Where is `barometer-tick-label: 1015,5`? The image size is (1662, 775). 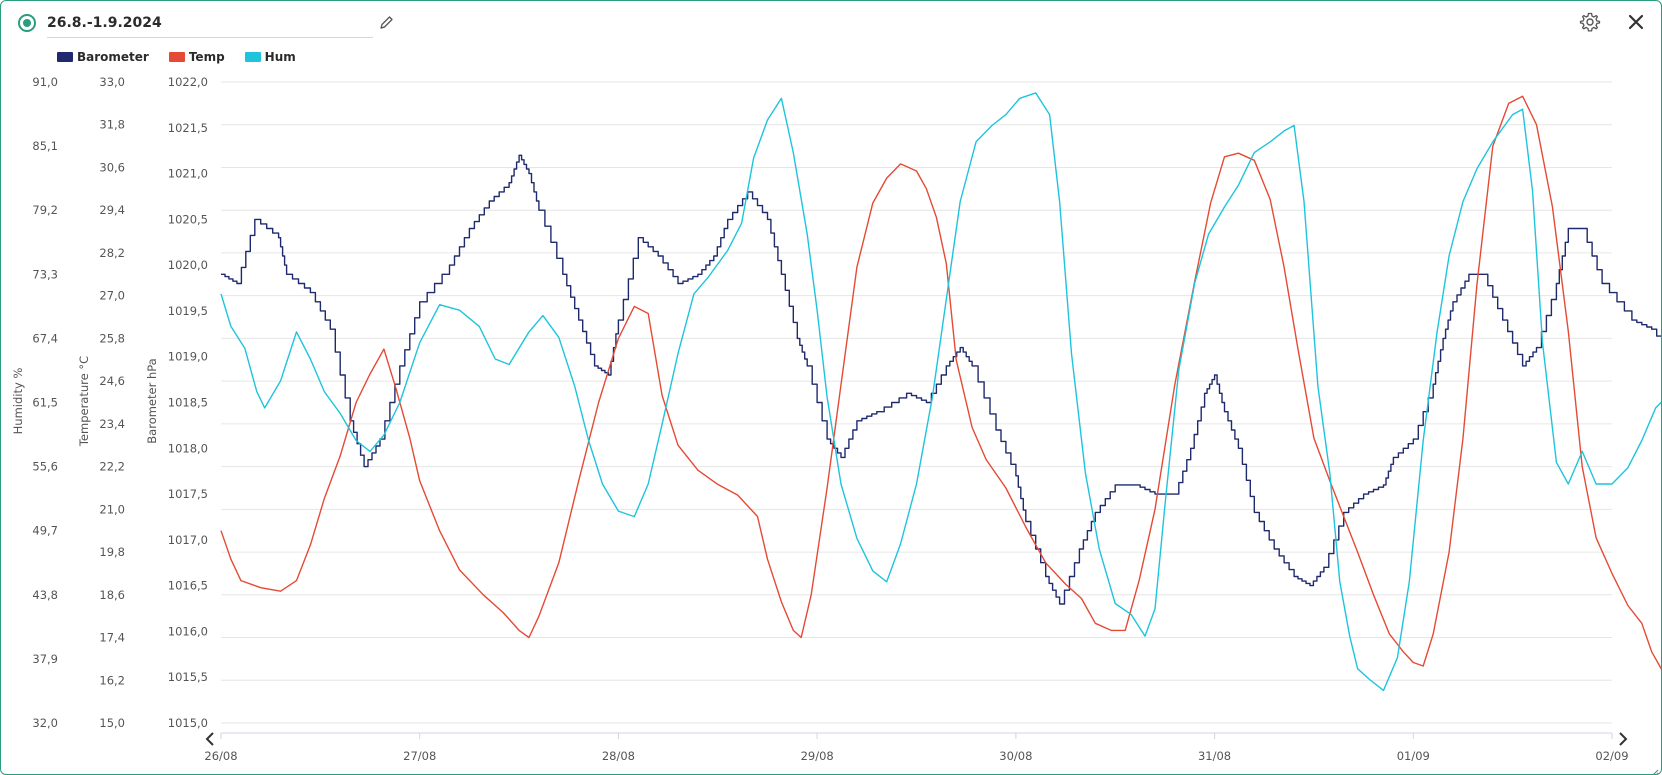 barometer-tick-label: 1015,5 is located at coordinates (188, 677).